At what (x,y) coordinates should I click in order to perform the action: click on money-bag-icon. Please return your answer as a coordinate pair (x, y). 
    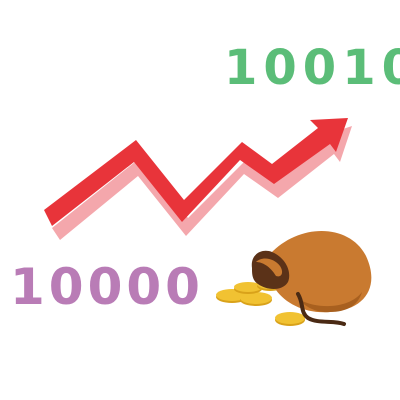
    Looking at the image, I should click on (294, 278).